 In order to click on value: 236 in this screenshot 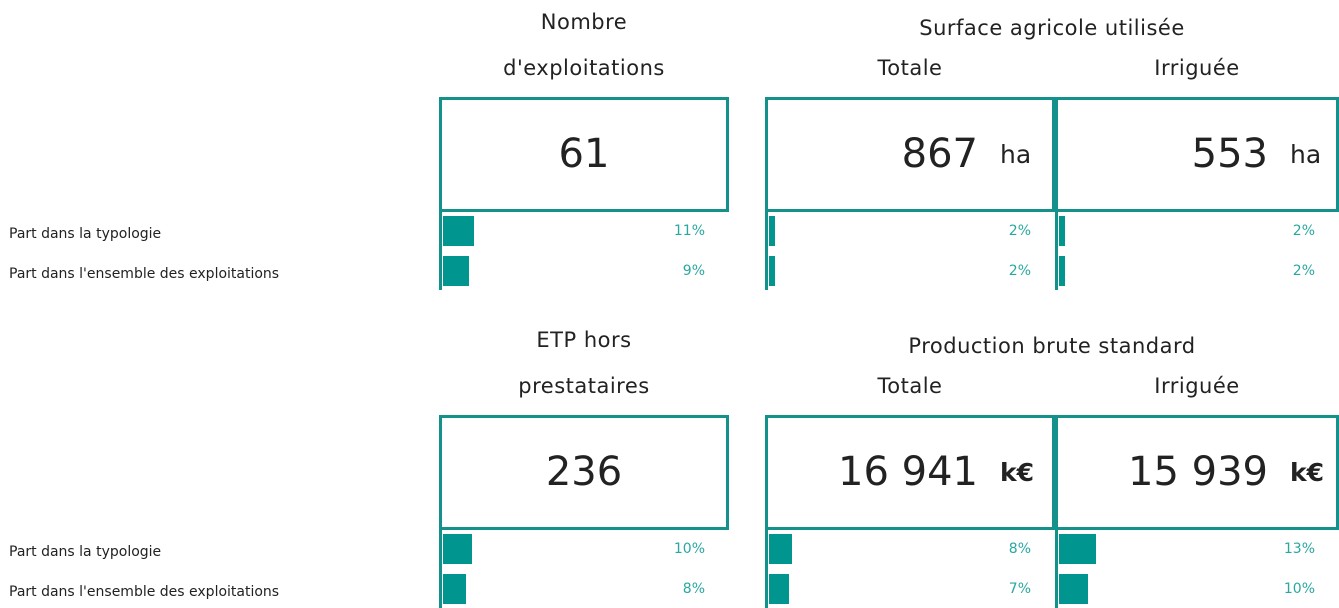, I will do `click(584, 472)`.